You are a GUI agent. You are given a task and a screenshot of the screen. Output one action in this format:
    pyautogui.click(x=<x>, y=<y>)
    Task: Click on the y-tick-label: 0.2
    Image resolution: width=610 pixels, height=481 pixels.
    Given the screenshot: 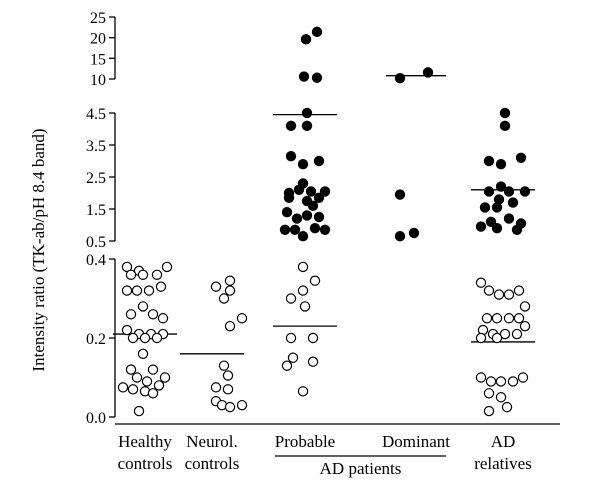 What is the action you would take?
    pyautogui.click(x=96, y=339)
    